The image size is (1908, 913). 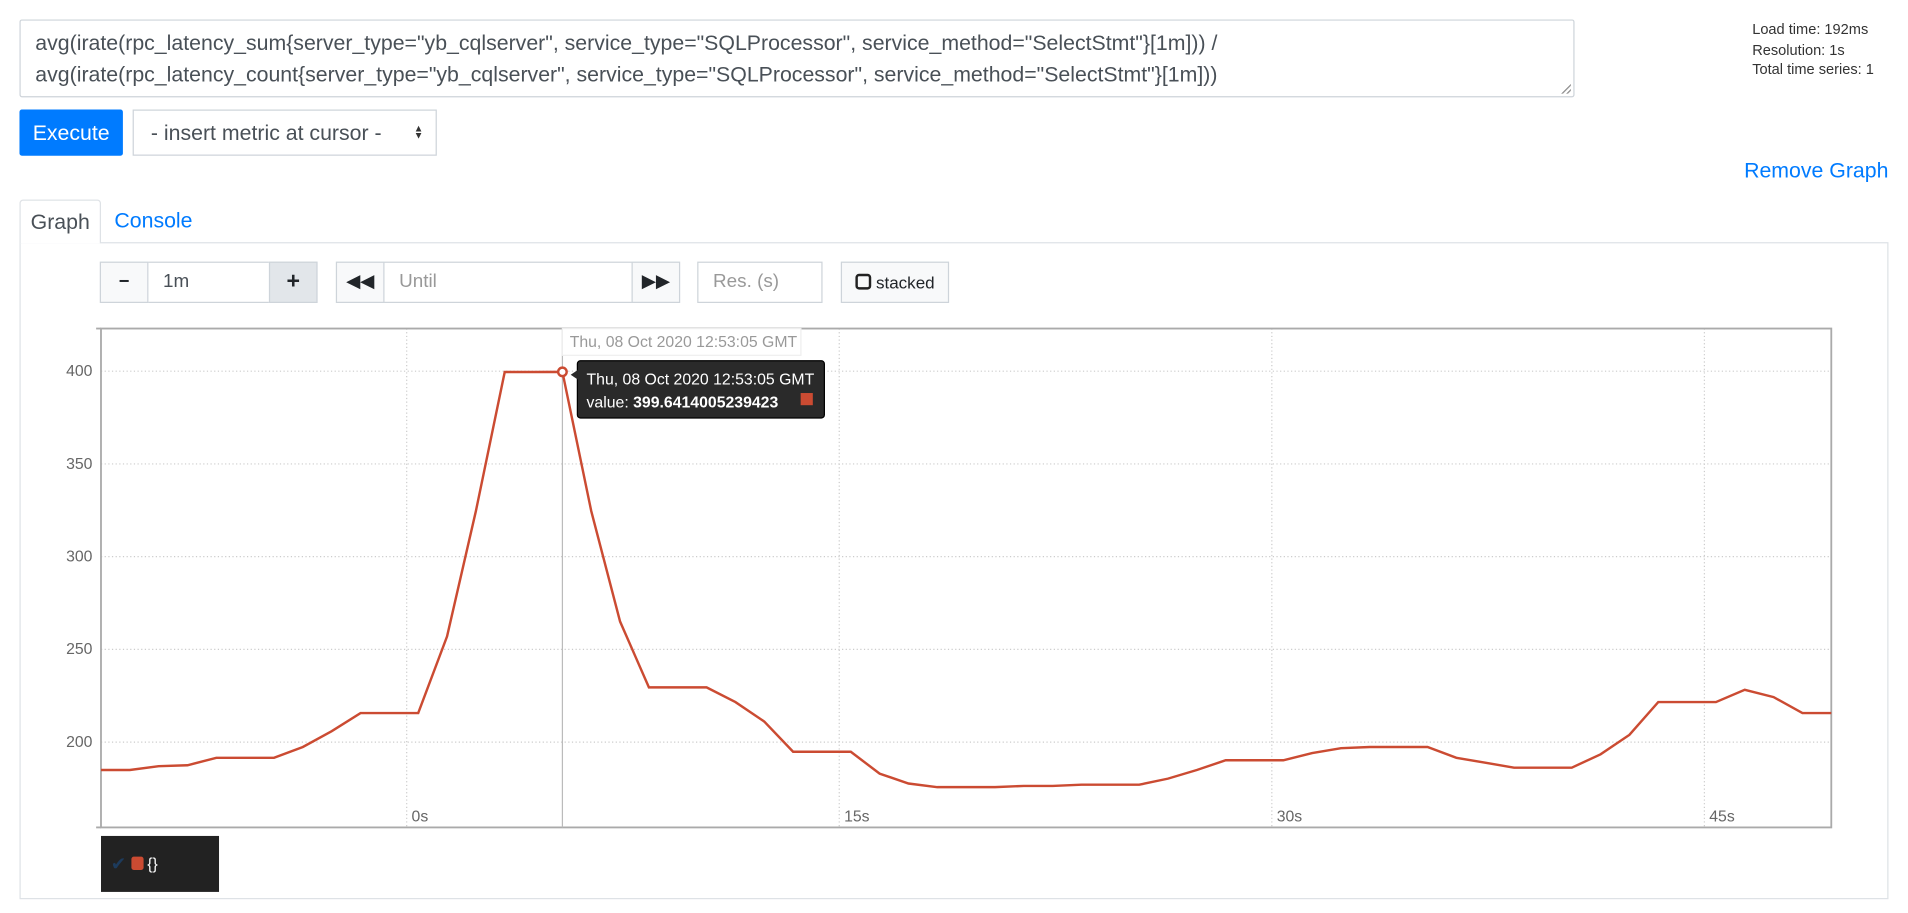 I want to click on remove-graph-link: Remove Graph, so click(x=1816, y=170).